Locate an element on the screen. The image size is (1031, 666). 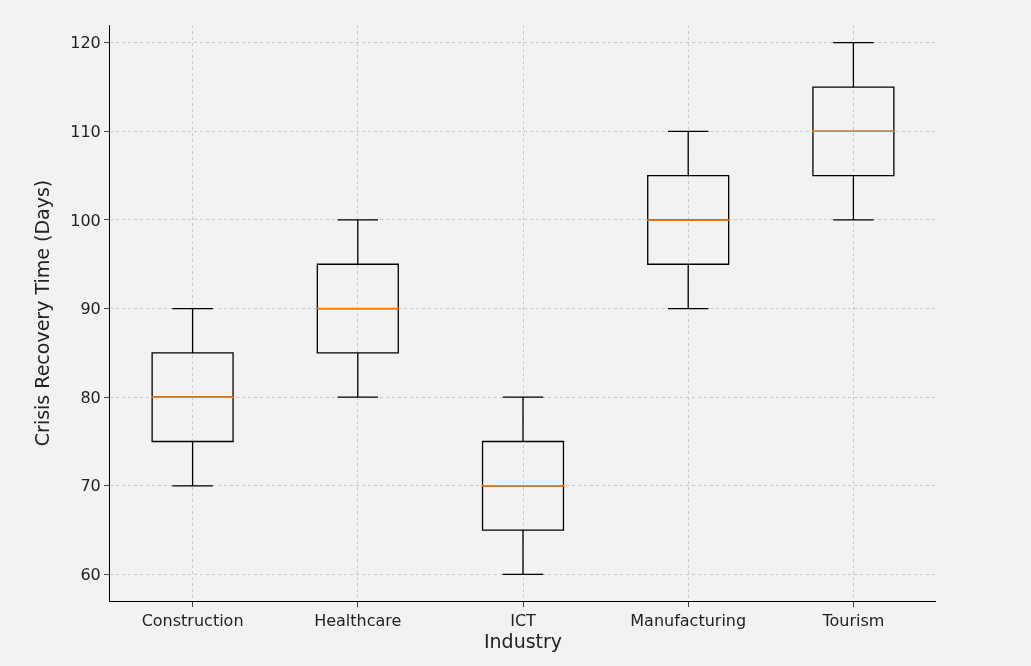
x-tick-label: Healthcare is located at coordinates (358, 621).